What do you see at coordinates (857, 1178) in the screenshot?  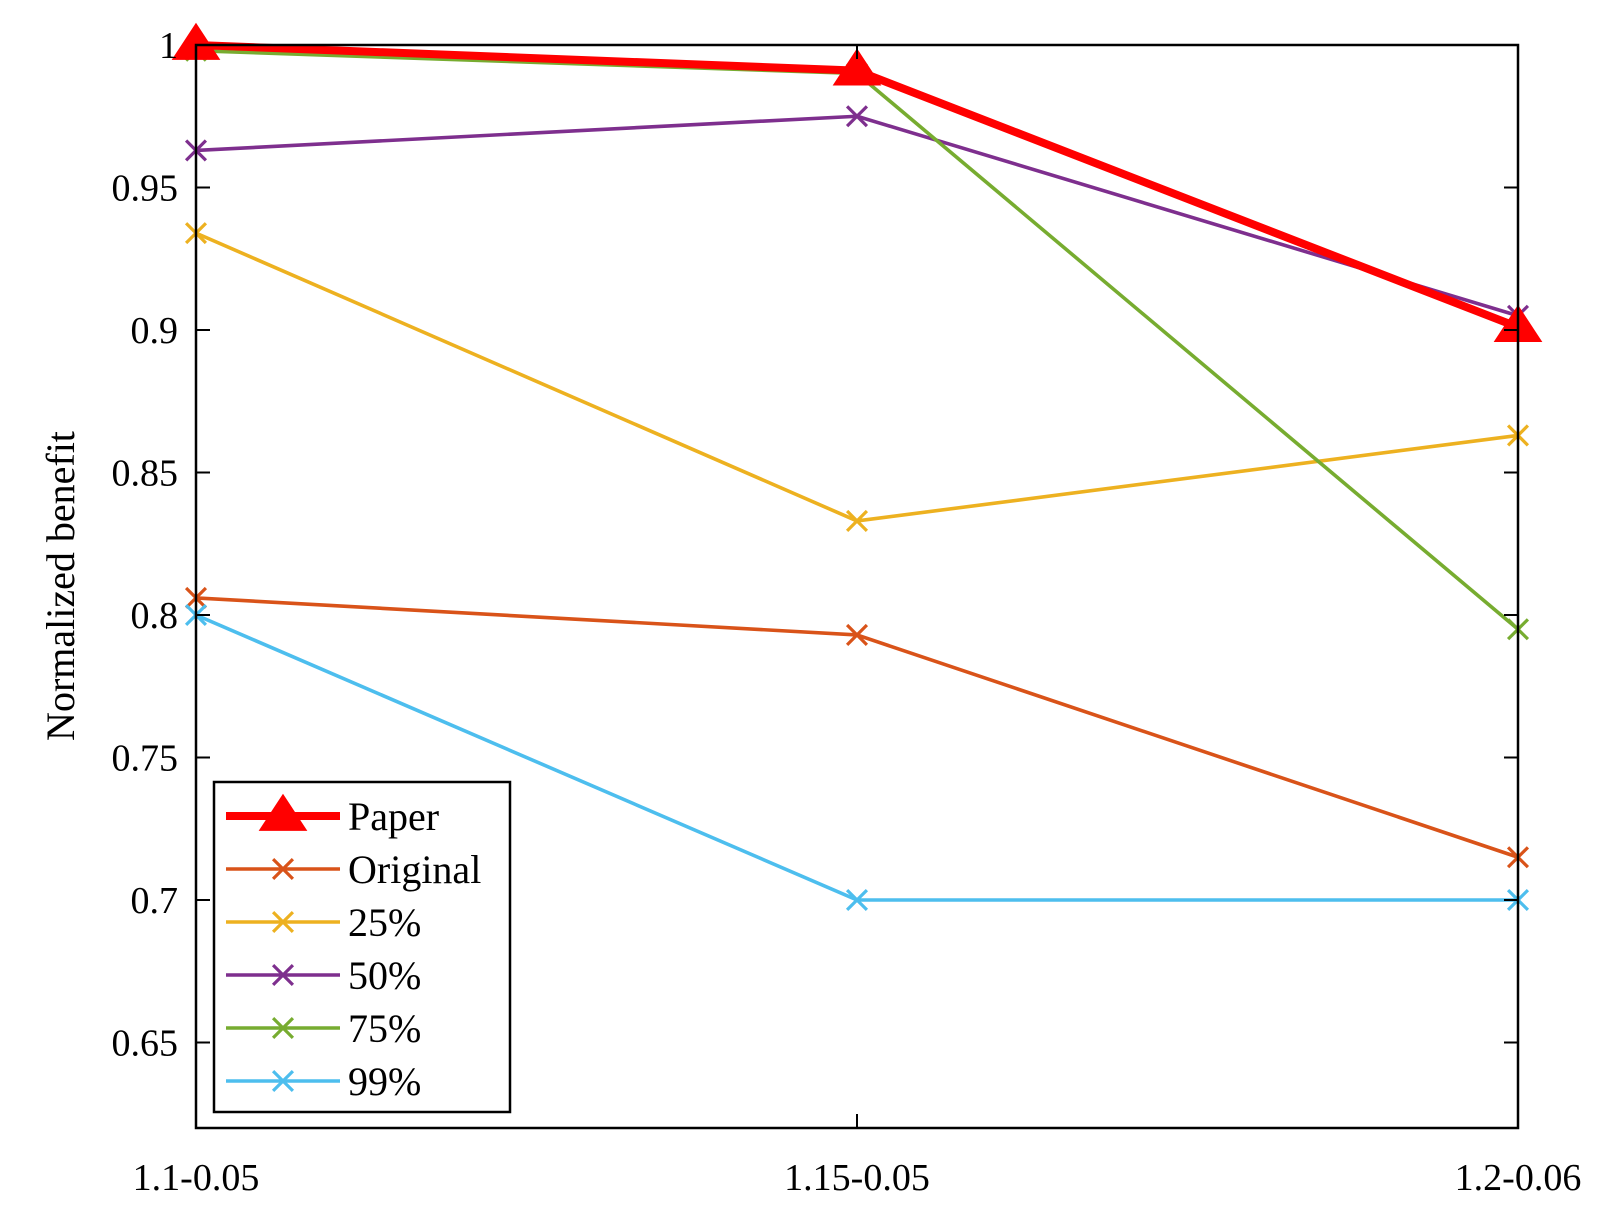 I see `x-tick-label: 1.15-0.05` at bounding box center [857, 1178].